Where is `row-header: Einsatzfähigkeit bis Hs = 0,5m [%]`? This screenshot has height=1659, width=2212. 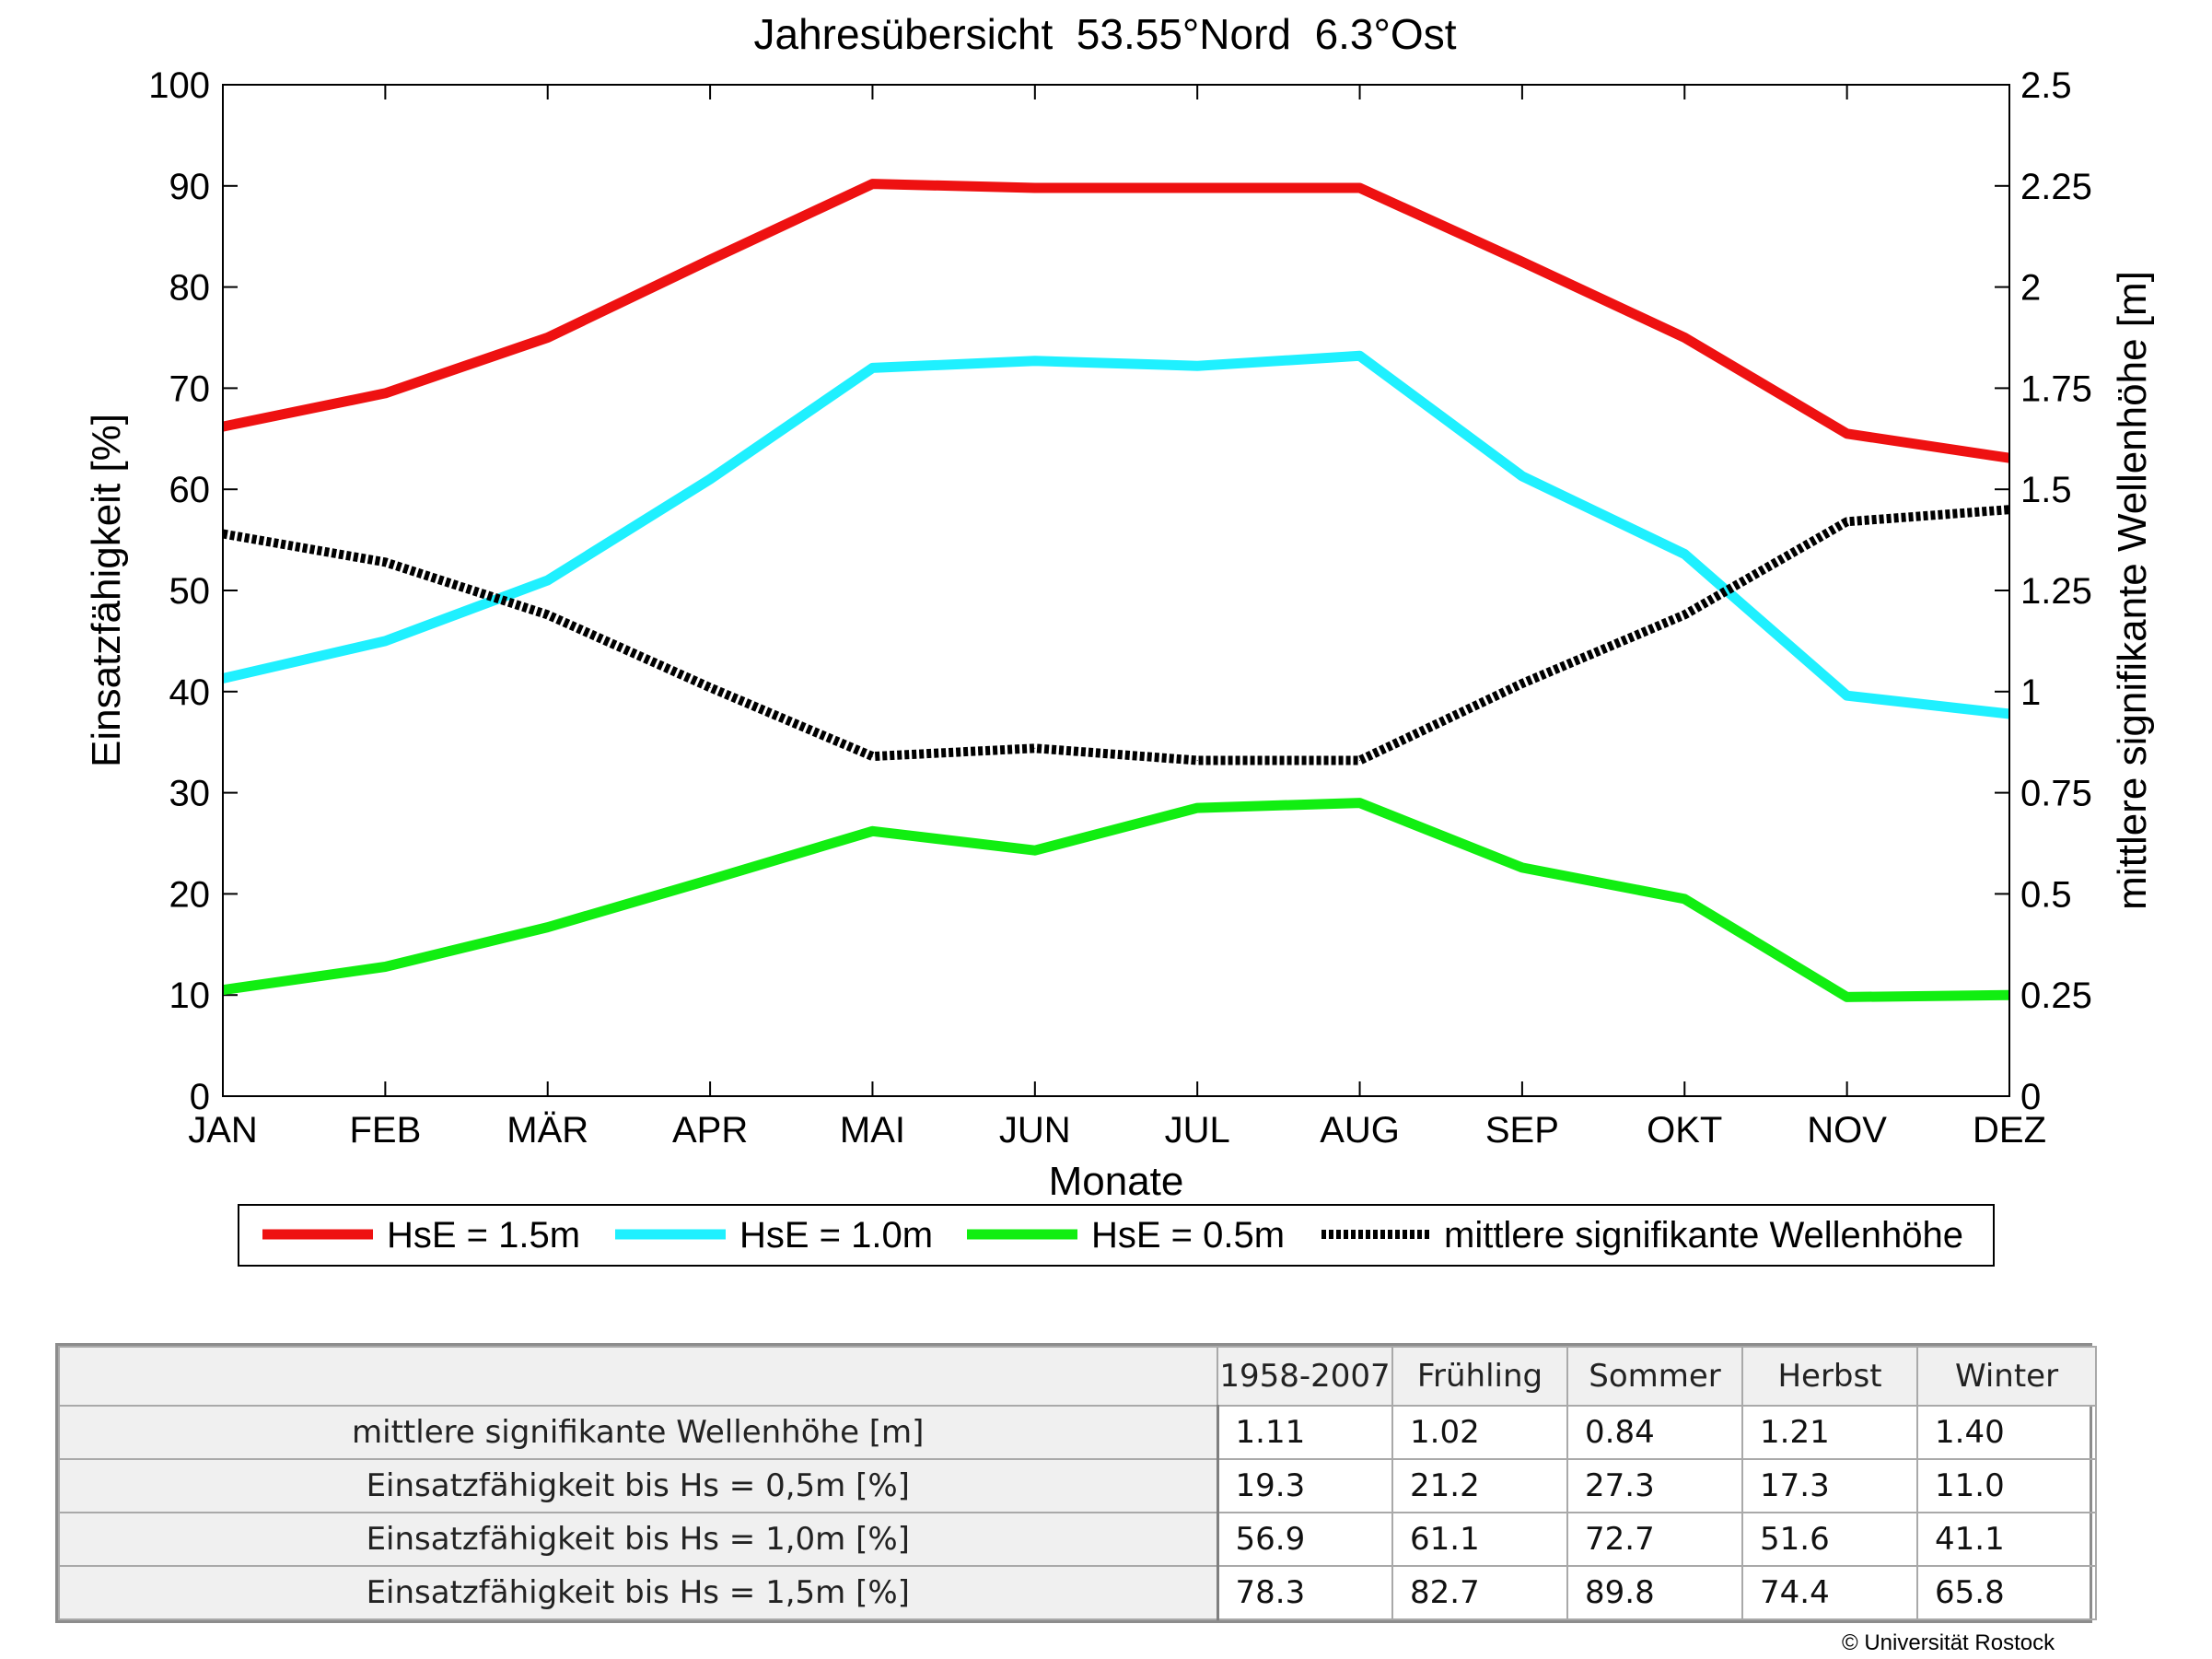 row-header: Einsatzfähigkeit bis Hs = 0,5m [%] is located at coordinates (639, 1485).